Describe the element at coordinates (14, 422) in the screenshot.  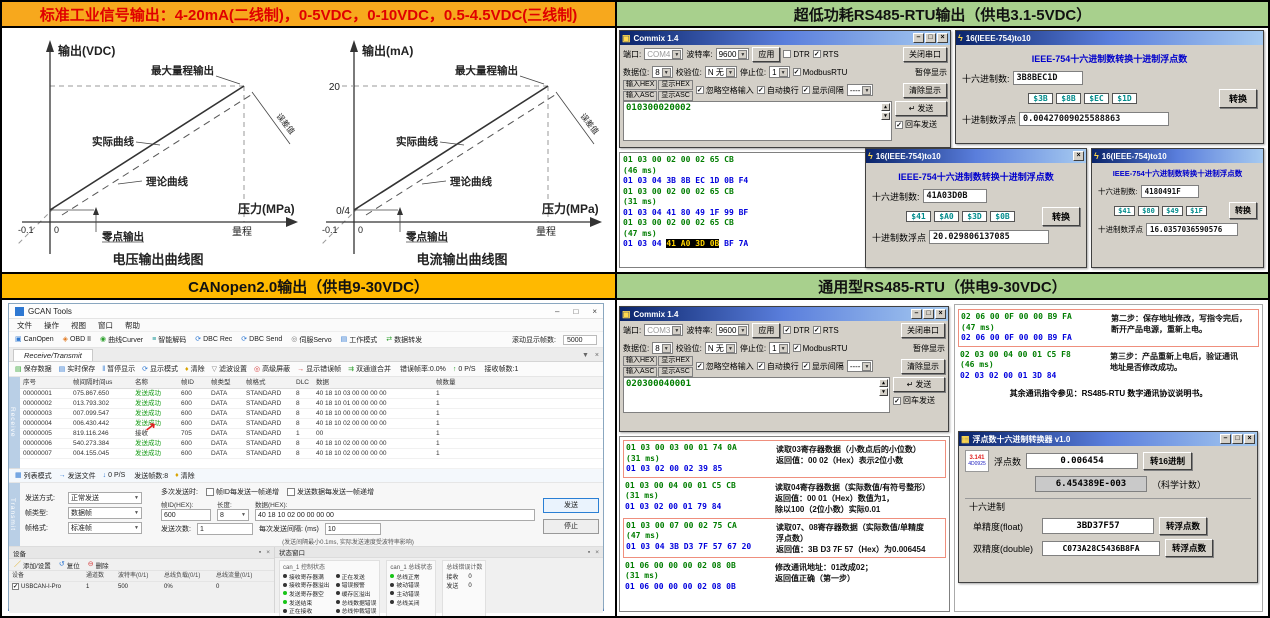
I see `receive-side-tab: Receive` at that location.